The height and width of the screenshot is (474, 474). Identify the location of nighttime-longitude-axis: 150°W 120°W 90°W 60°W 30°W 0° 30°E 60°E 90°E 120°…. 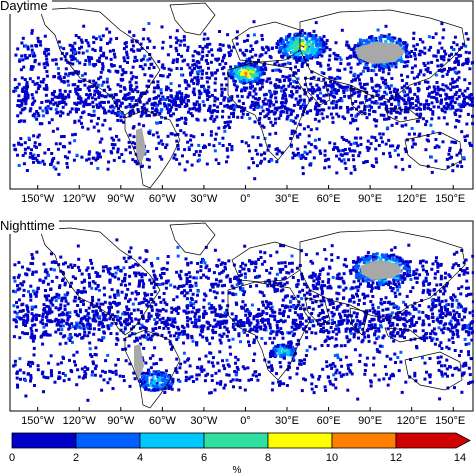
(237, 422).